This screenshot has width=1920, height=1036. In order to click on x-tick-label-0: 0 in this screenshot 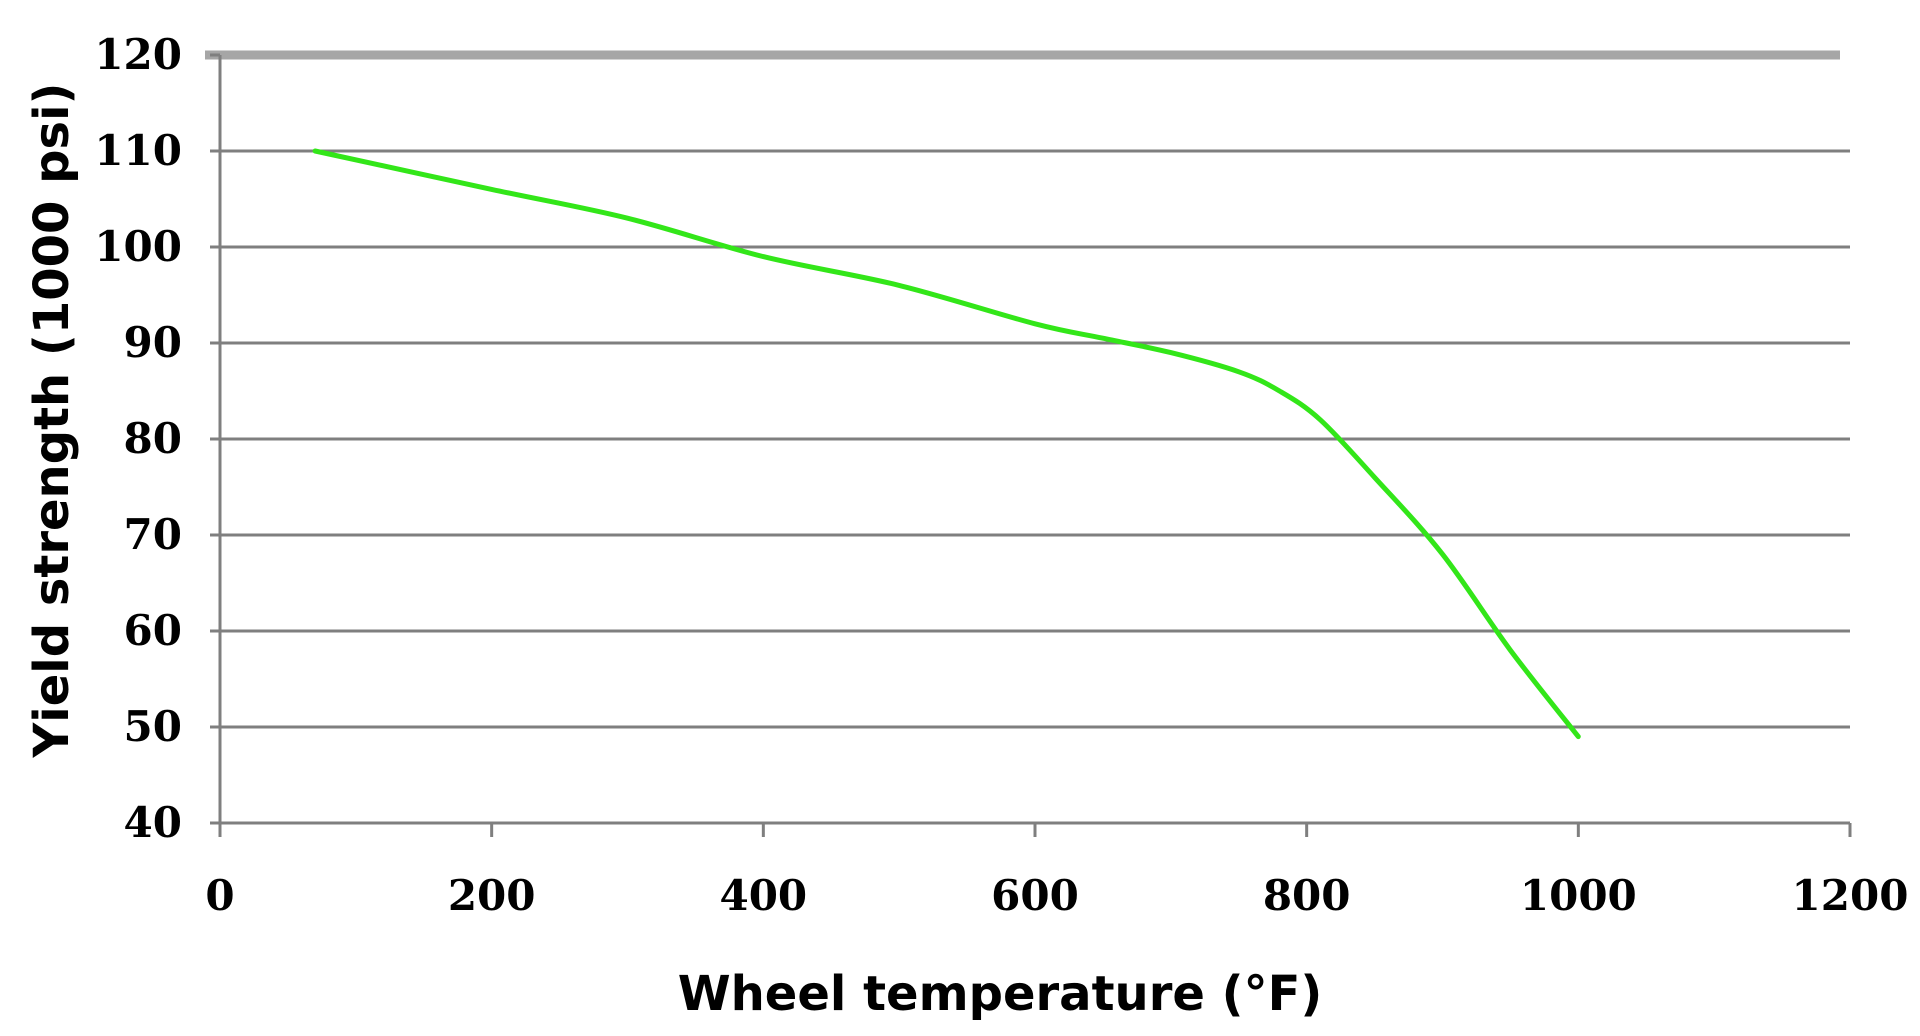, I will do `click(219, 895)`.